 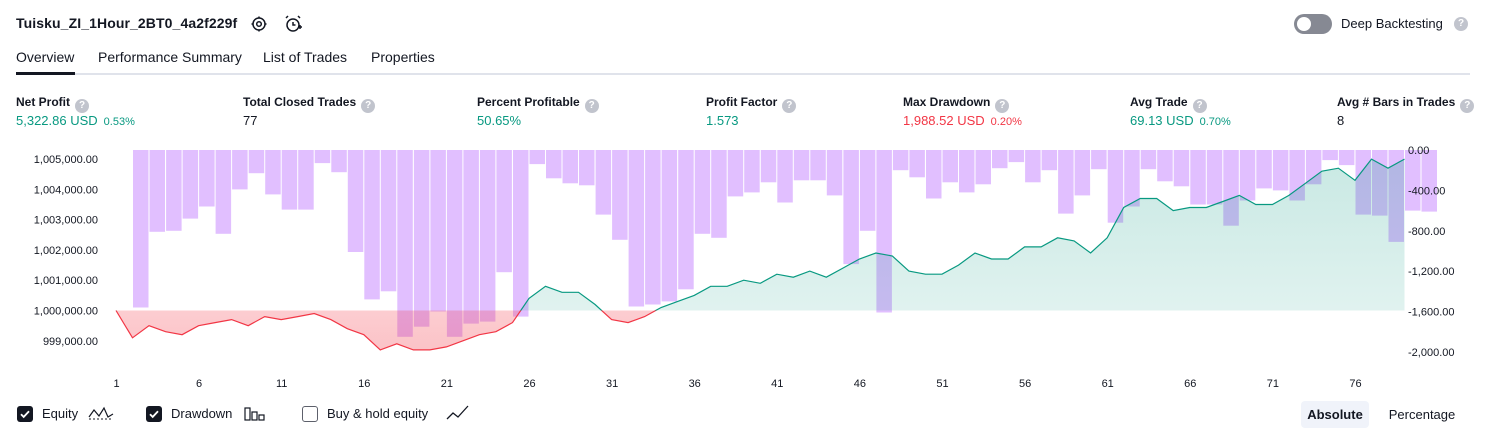 I want to click on metric-profit-factor-label: Profit Factor?, so click(x=751, y=104).